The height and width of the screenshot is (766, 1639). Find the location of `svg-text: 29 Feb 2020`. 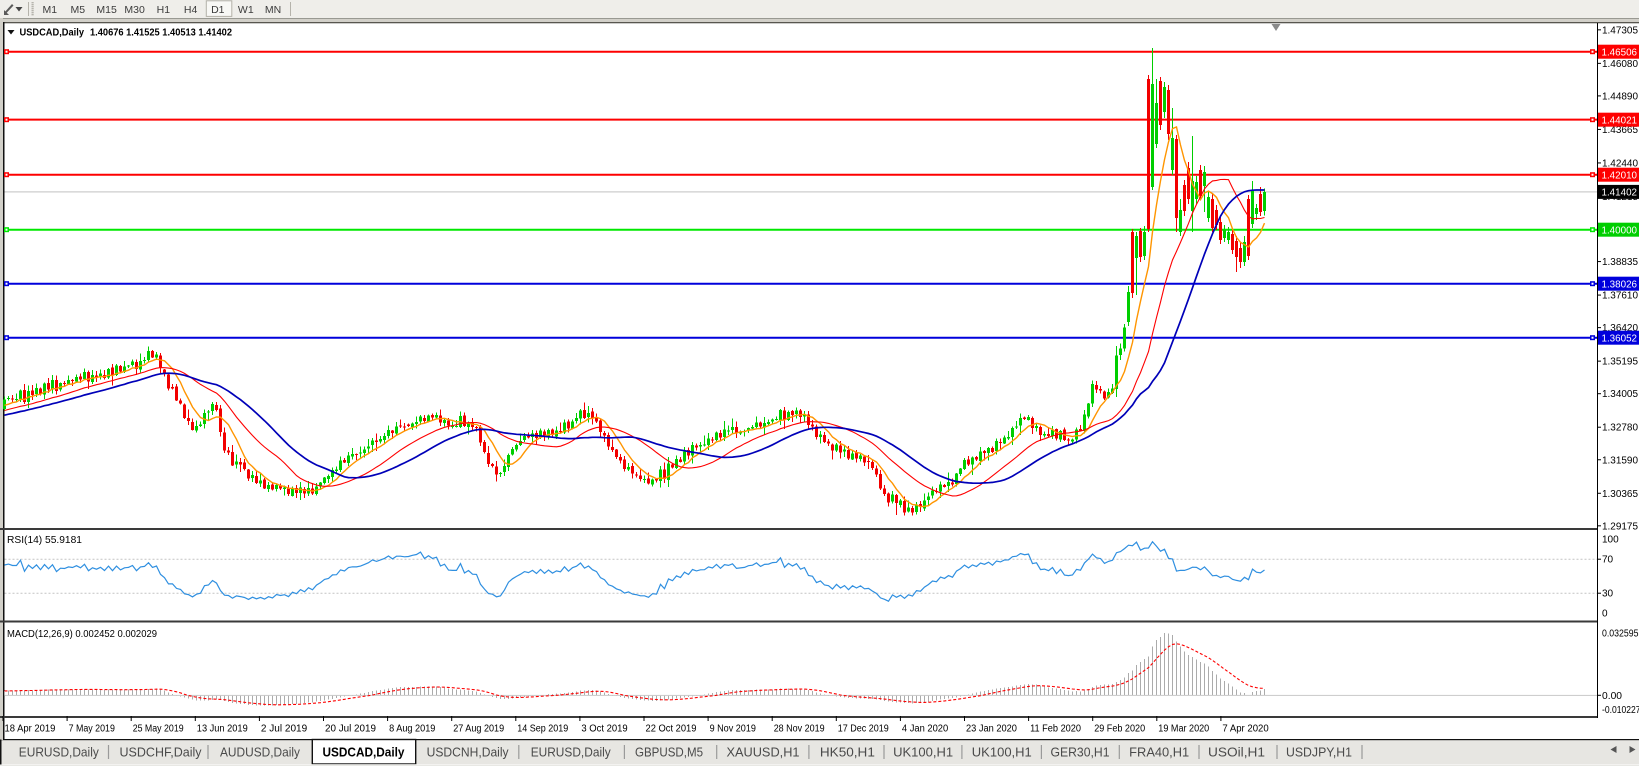

svg-text: 29 Feb 2020 is located at coordinates (1119, 729).